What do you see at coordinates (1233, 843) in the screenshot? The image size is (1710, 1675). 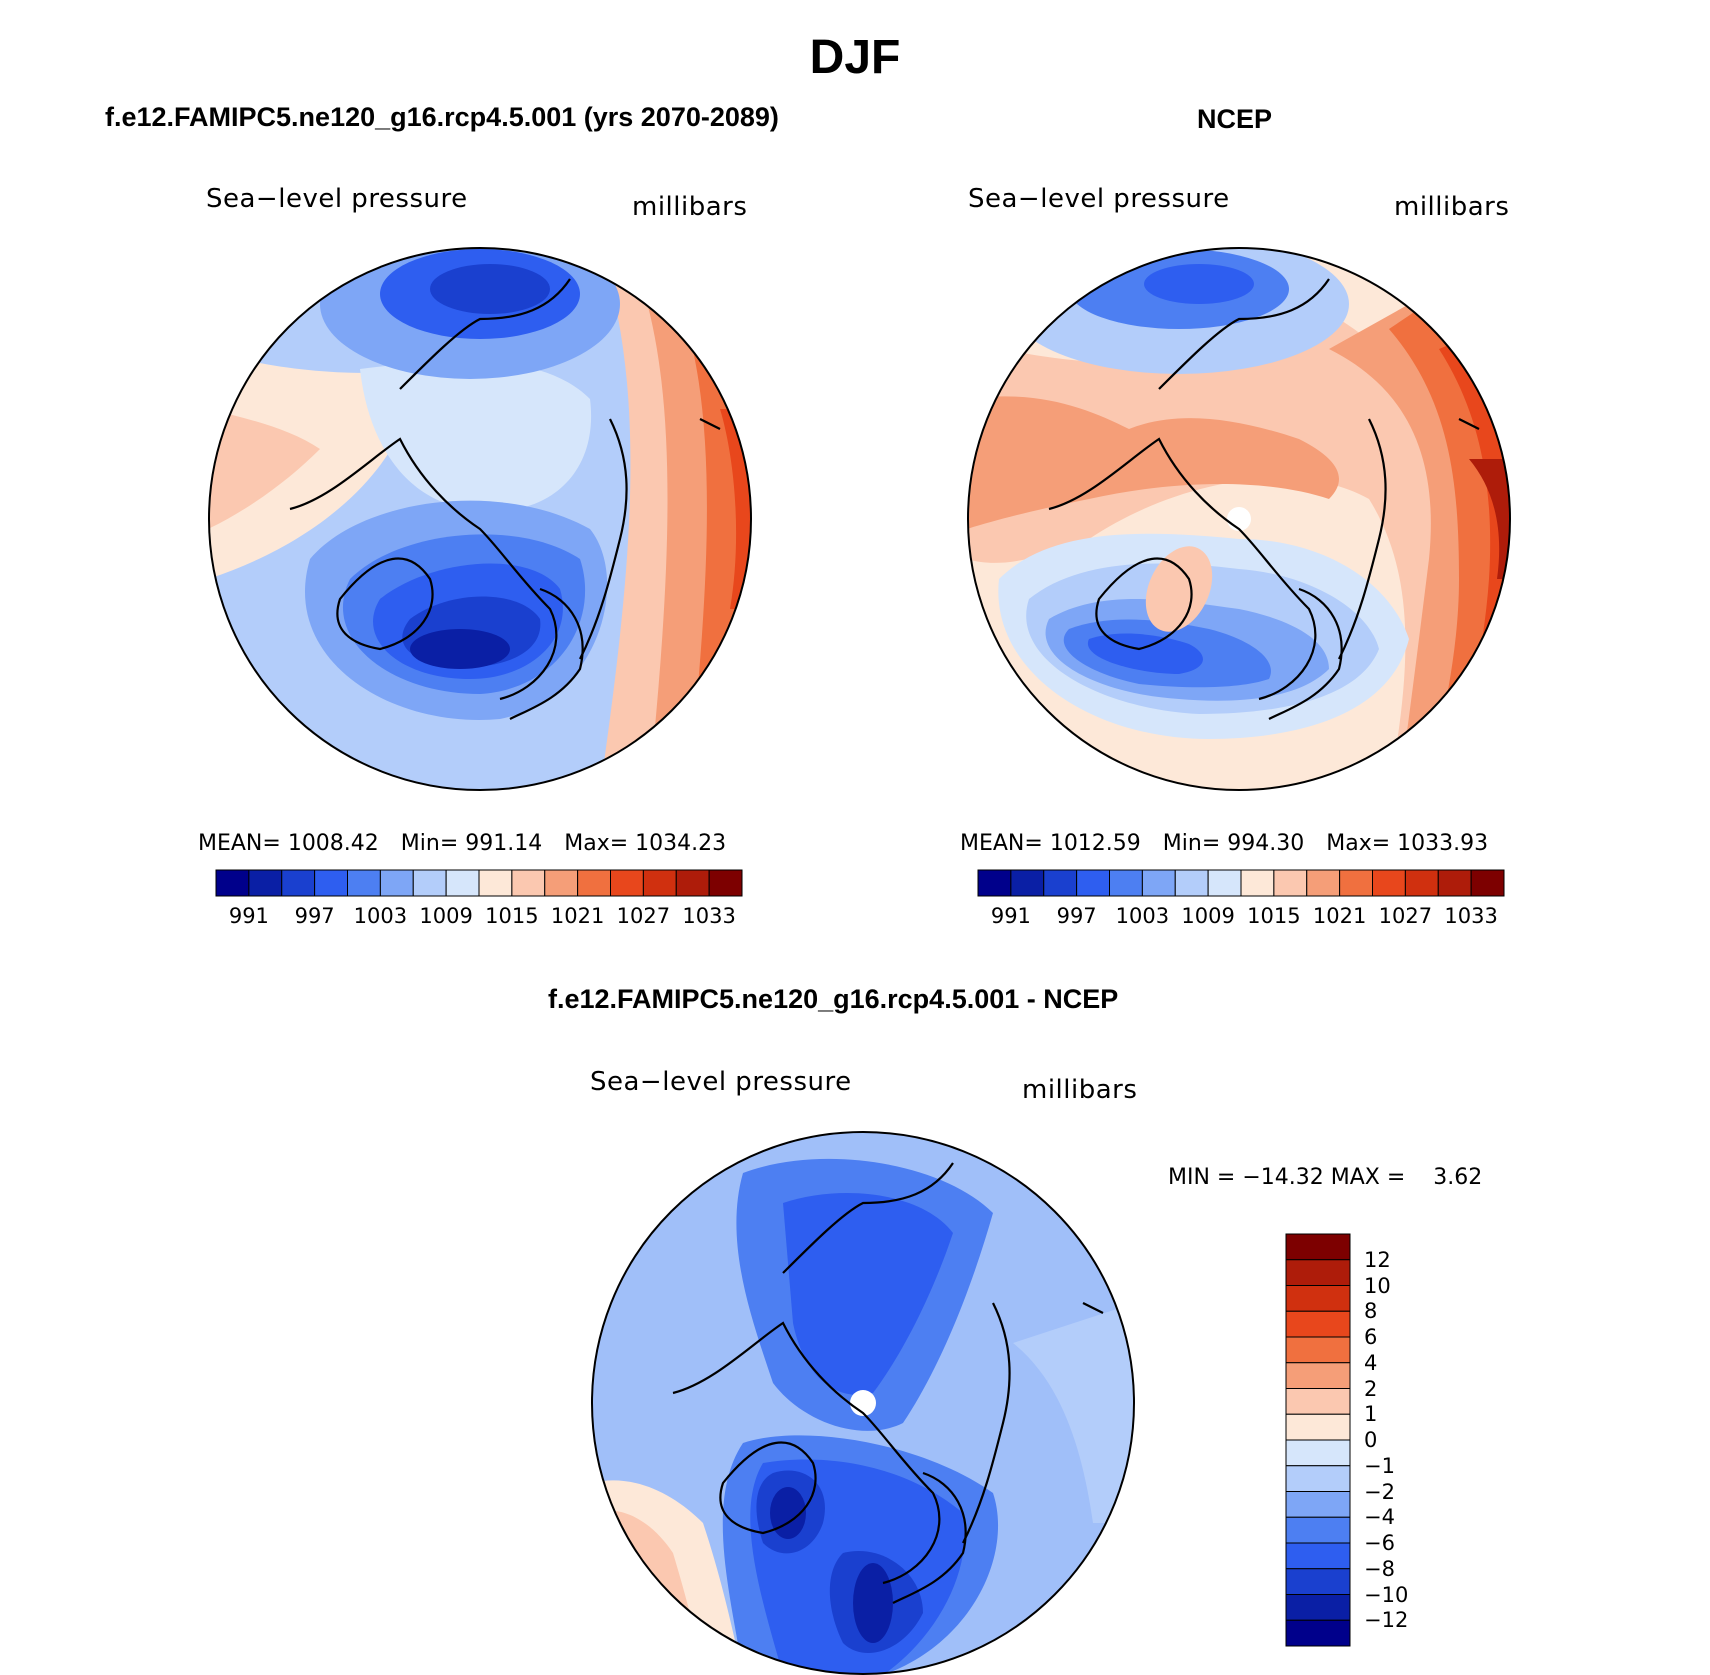 I see `obs-min: Min= 994.30` at bounding box center [1233, 843].